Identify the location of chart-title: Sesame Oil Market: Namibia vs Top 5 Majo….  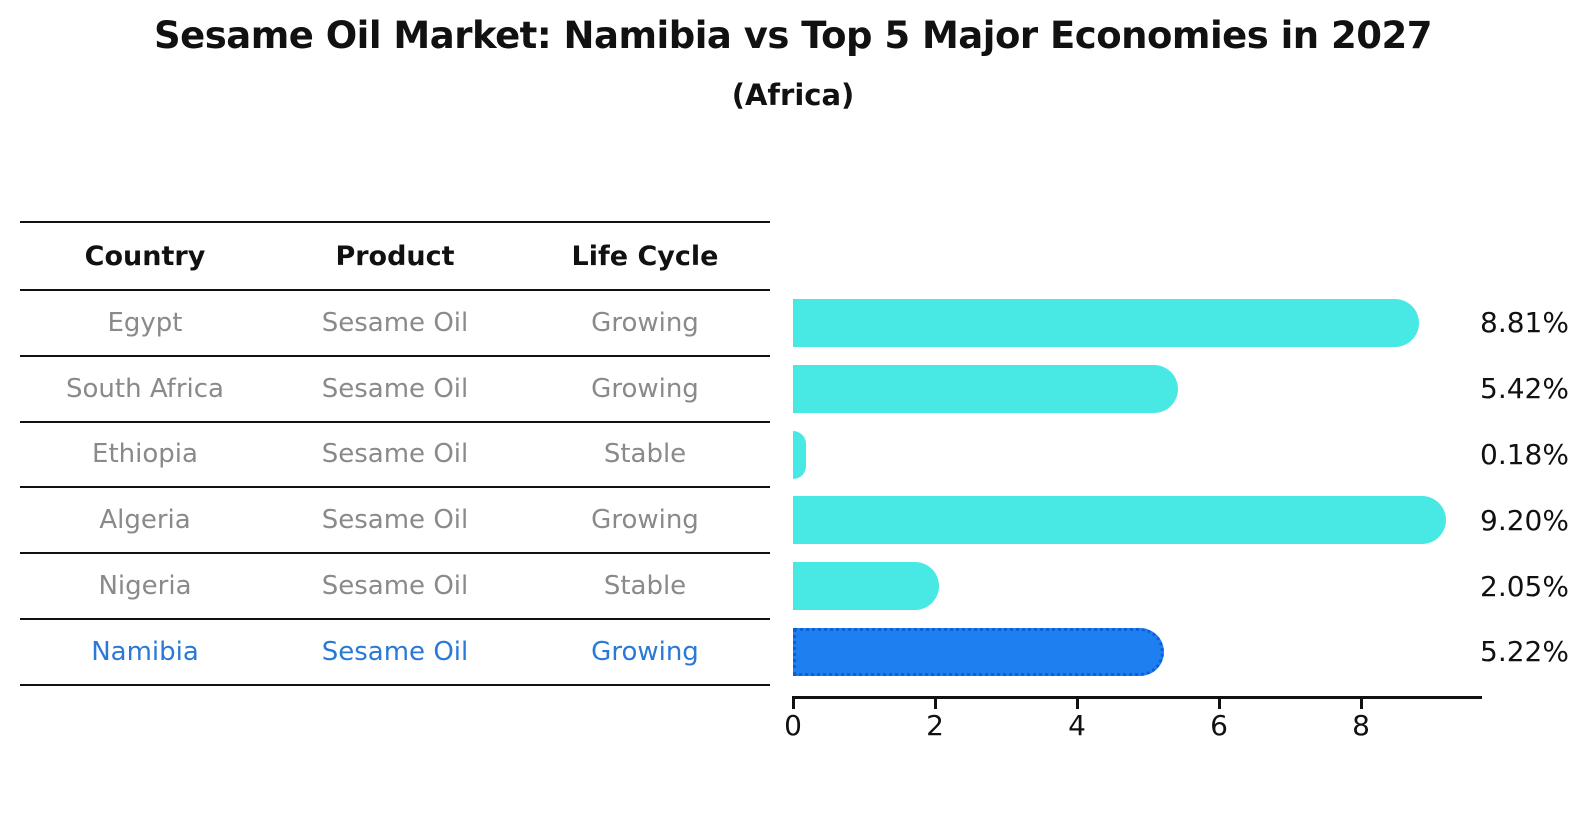
(793, 35).